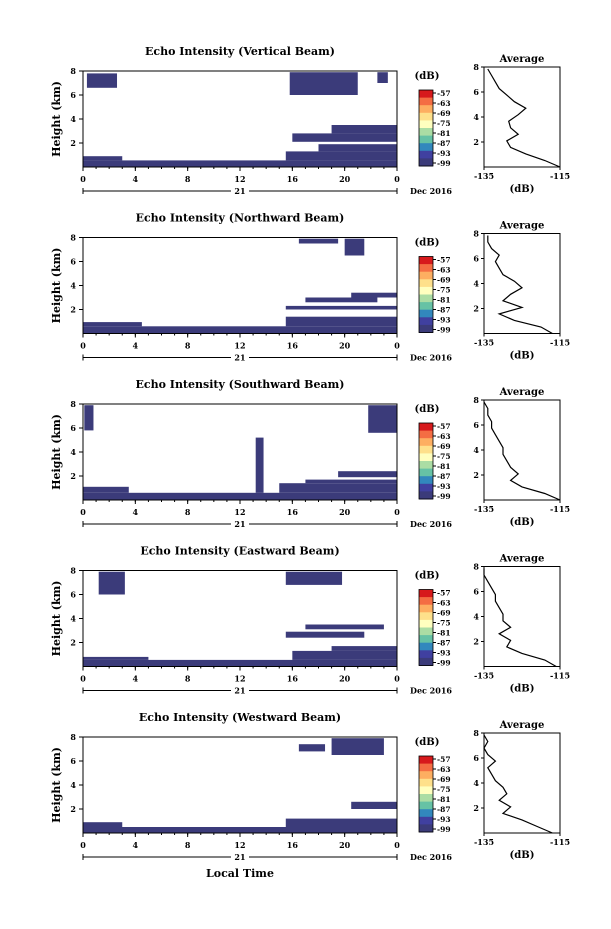 This screenshot has width=611, height=929. Describe the element at coordinates (240, 873) in the screenshot. I see `x-axis-label: Local Time` at that location.